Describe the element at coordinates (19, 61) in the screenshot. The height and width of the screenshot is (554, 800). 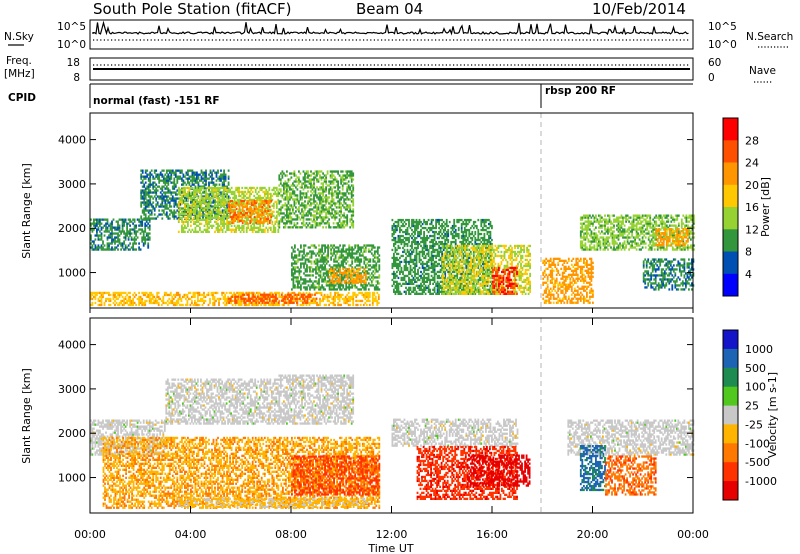
I see `freq-label: Freq.` at that location.